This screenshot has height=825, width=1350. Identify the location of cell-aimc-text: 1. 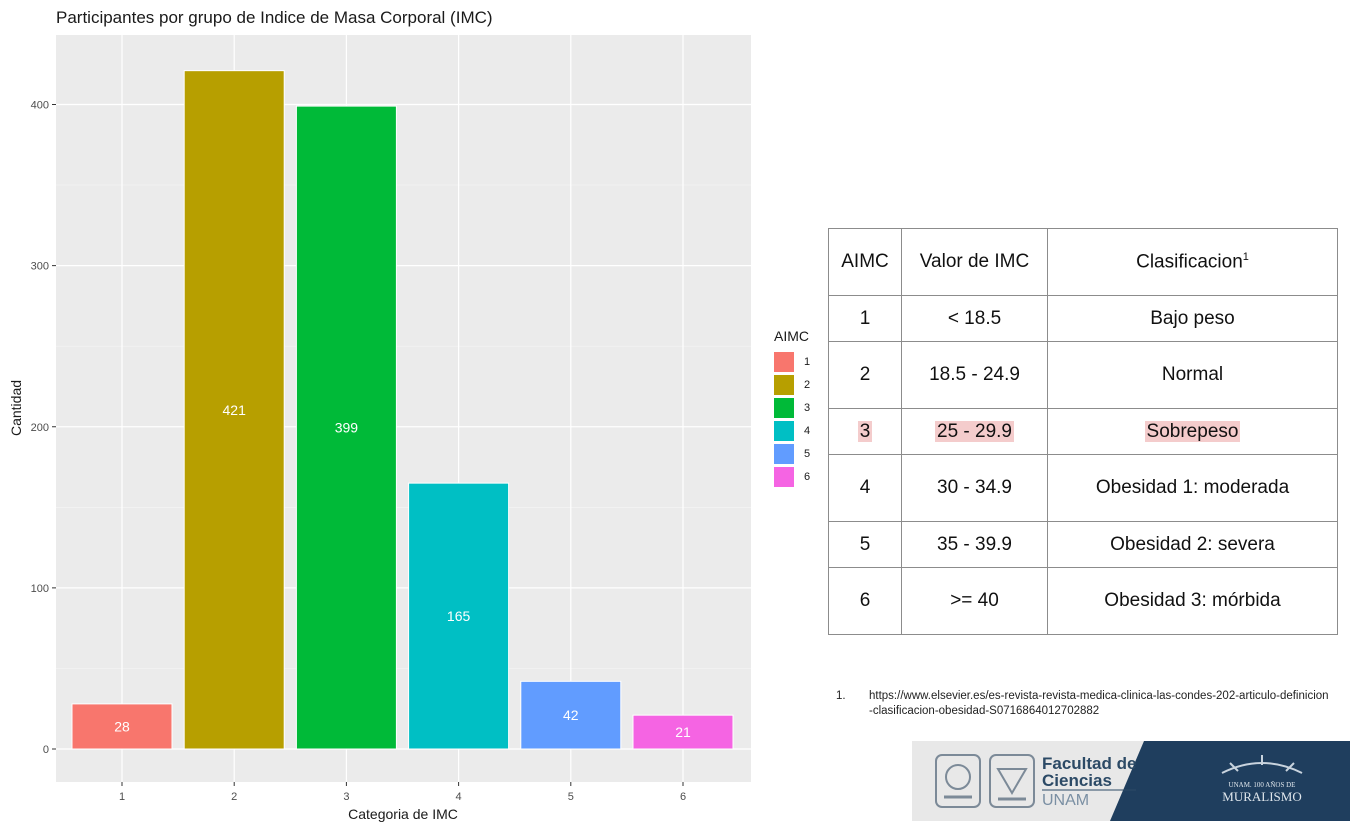
(865, 318).